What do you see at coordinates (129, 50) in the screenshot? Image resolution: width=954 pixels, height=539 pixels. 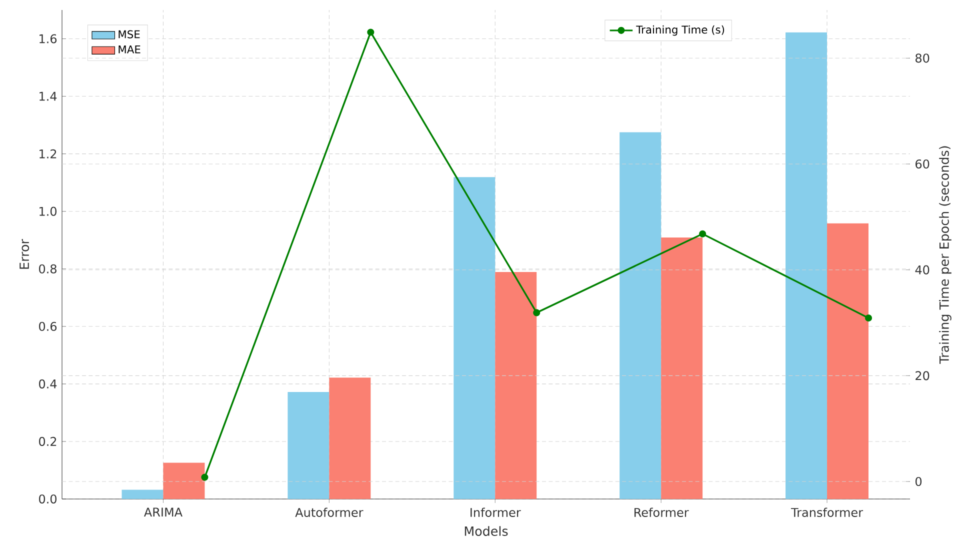 I see `legend-label: MAE` at bounding box center [129, 50].